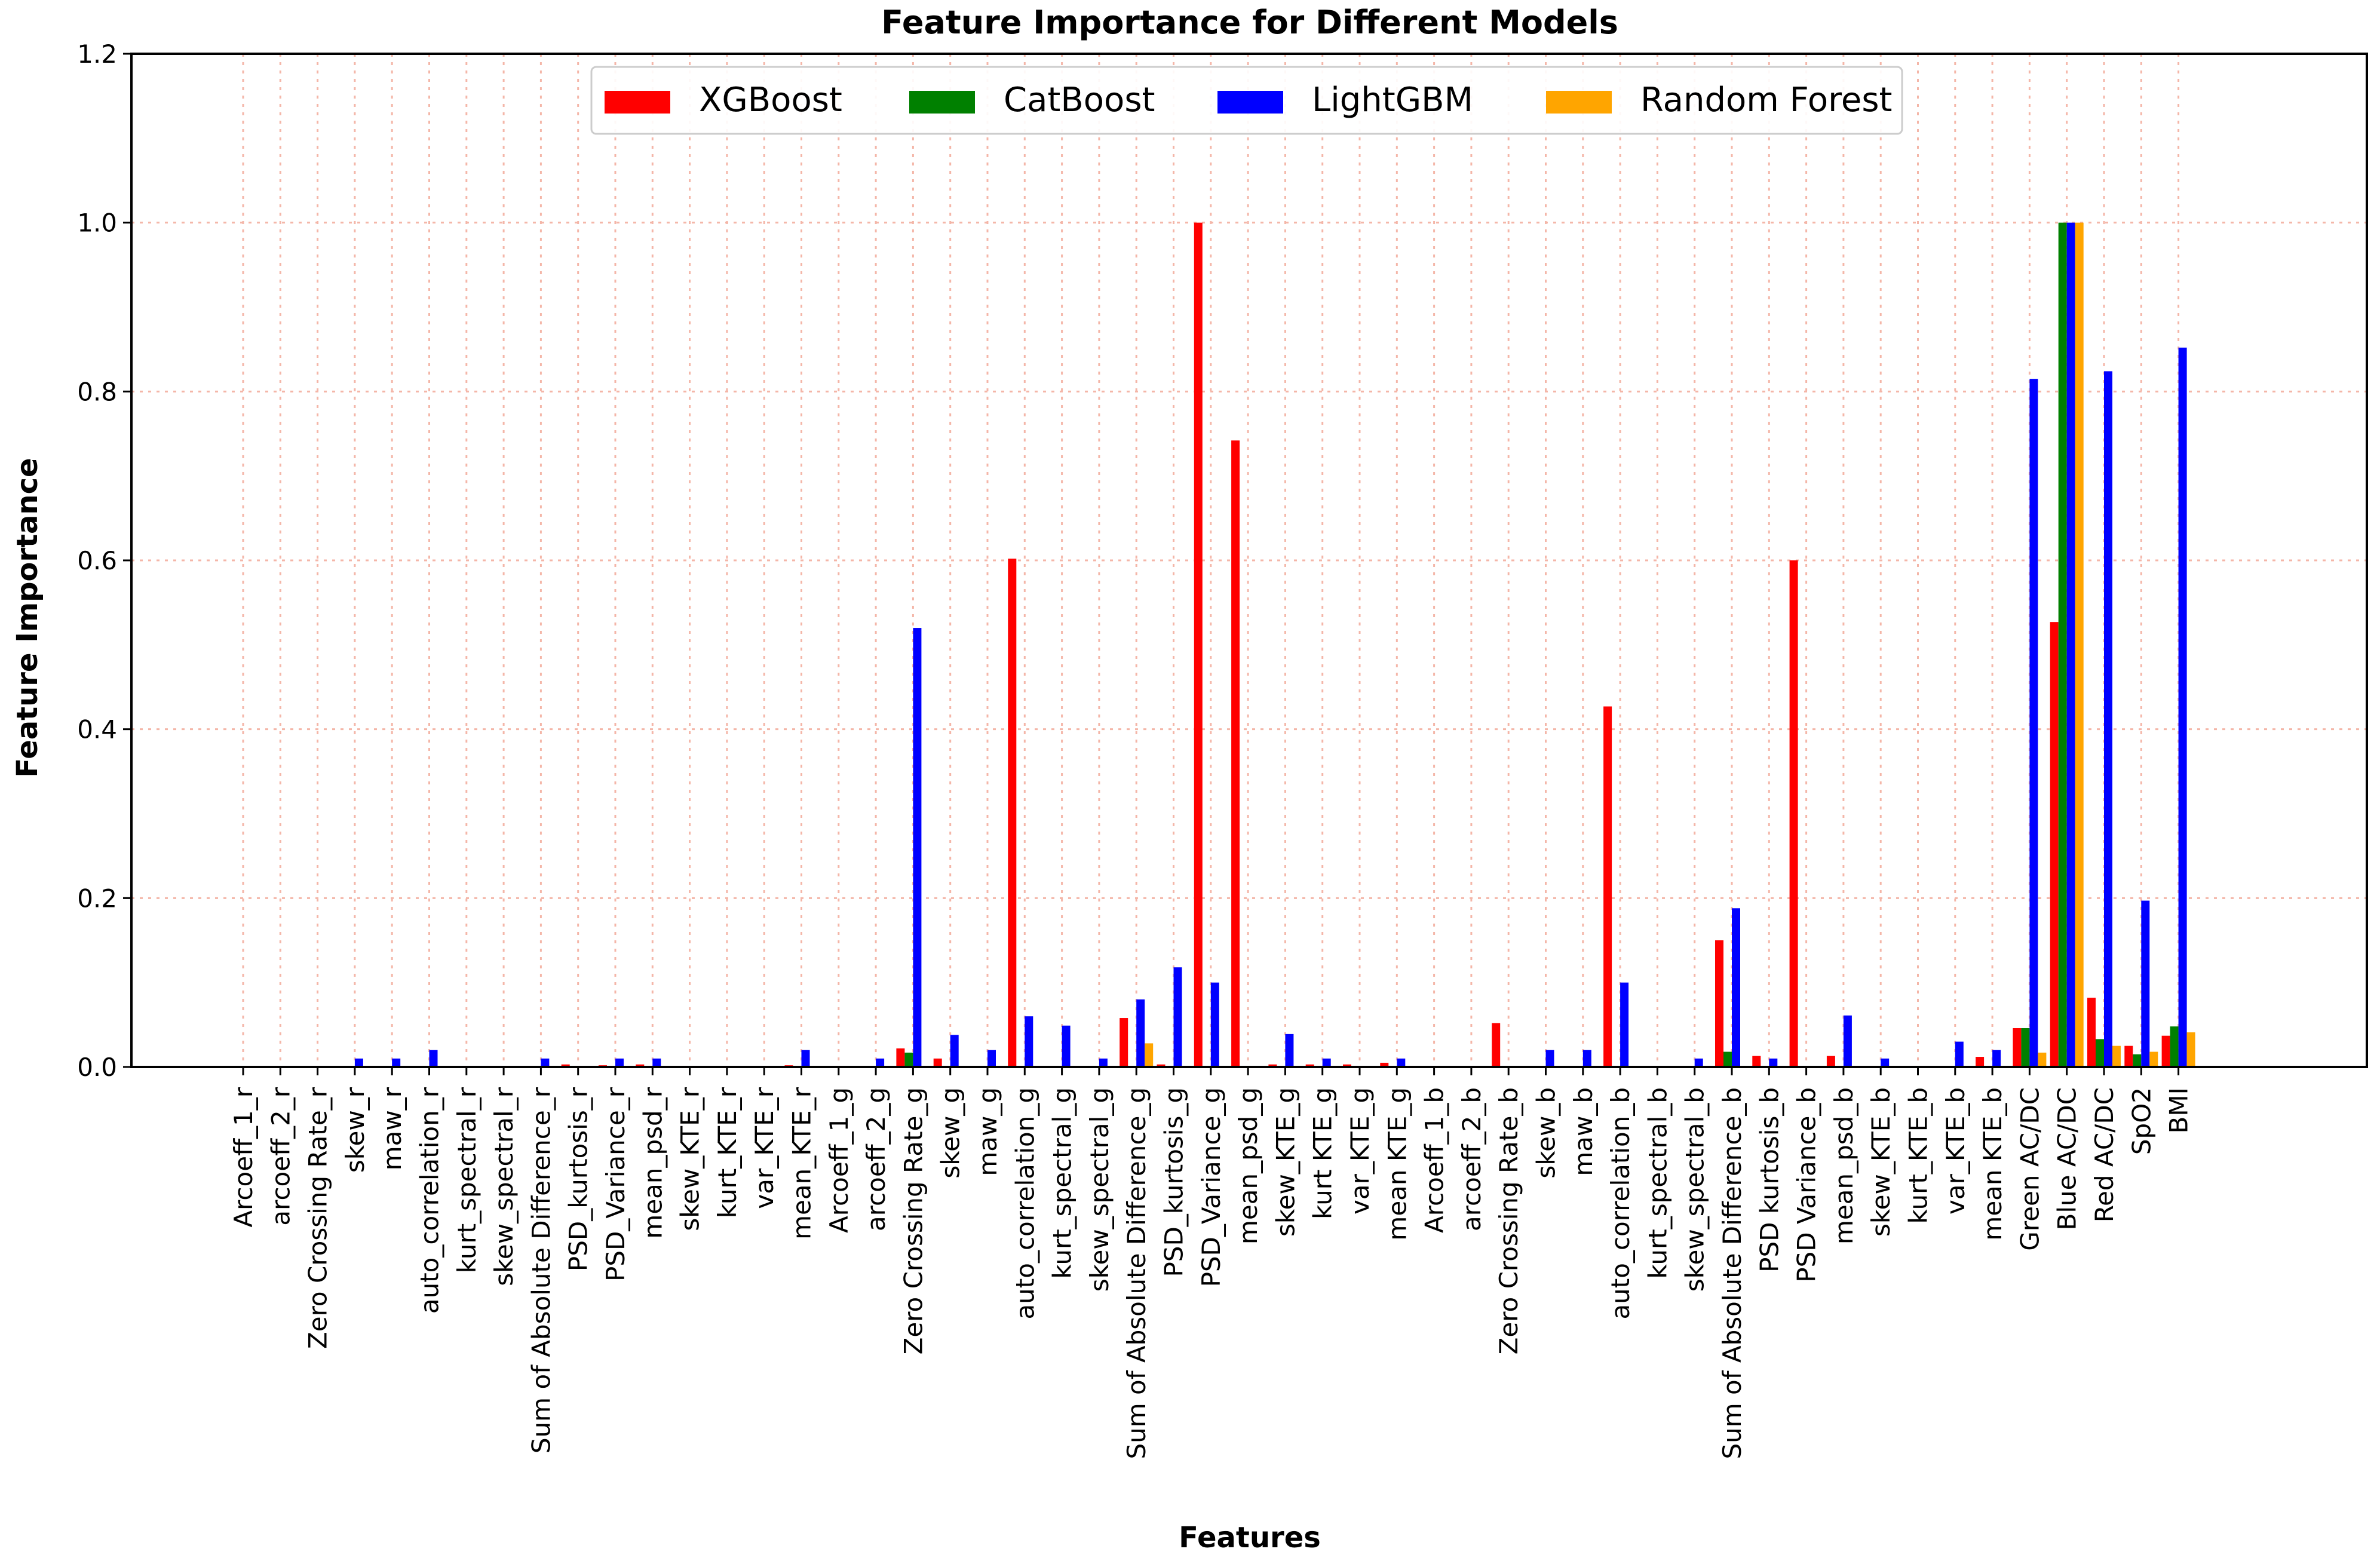 This screenshot has width=2380, height=1567. I want to click on x-tick-label: kurt_spectral_b, so click(1657, 1183).